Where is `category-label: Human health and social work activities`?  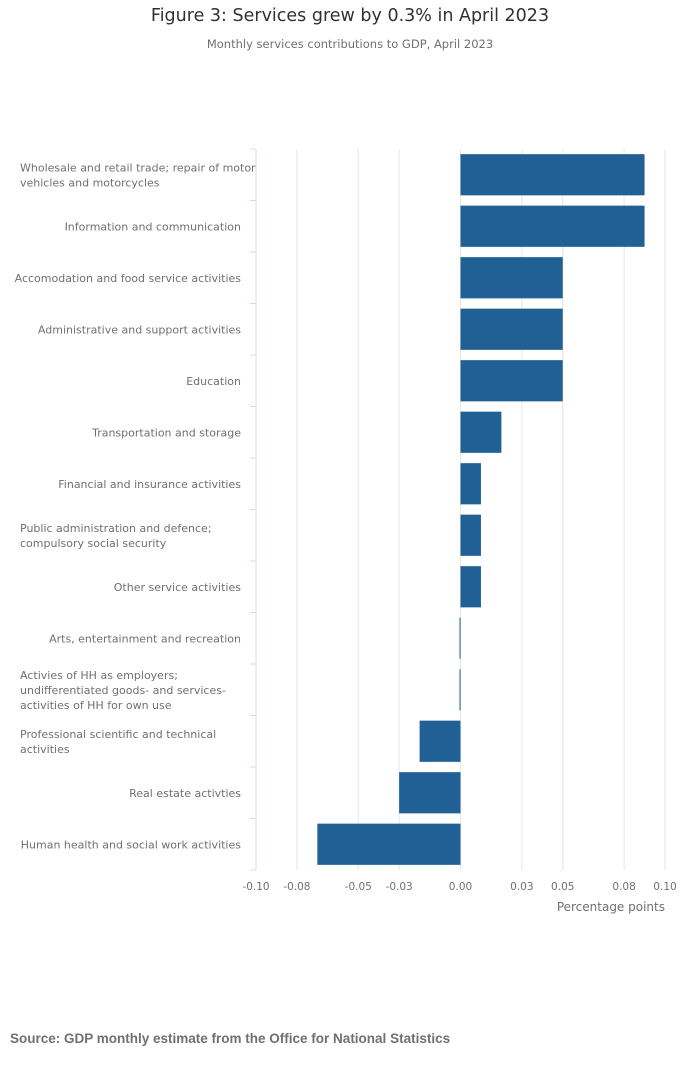 category-label: Human health and social work activities is located at coordinates (131, 844).